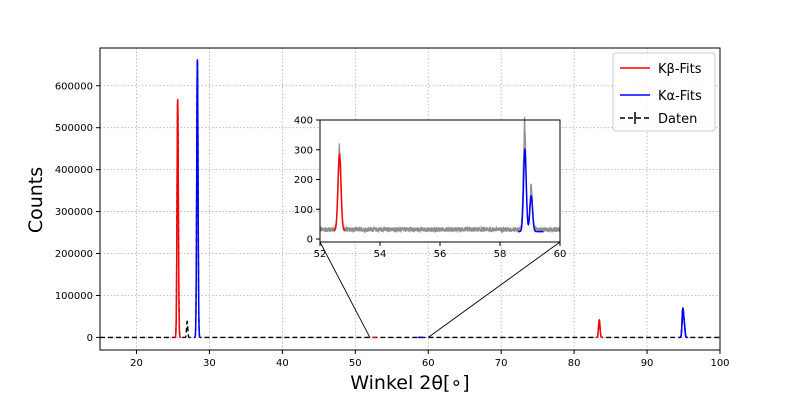 This screenshot has width=800, height=400. What do you see at coordinates (560, 254) in the screenshot?
I see `inset-x-tick-label: 60` at bounding box center [560, 254].